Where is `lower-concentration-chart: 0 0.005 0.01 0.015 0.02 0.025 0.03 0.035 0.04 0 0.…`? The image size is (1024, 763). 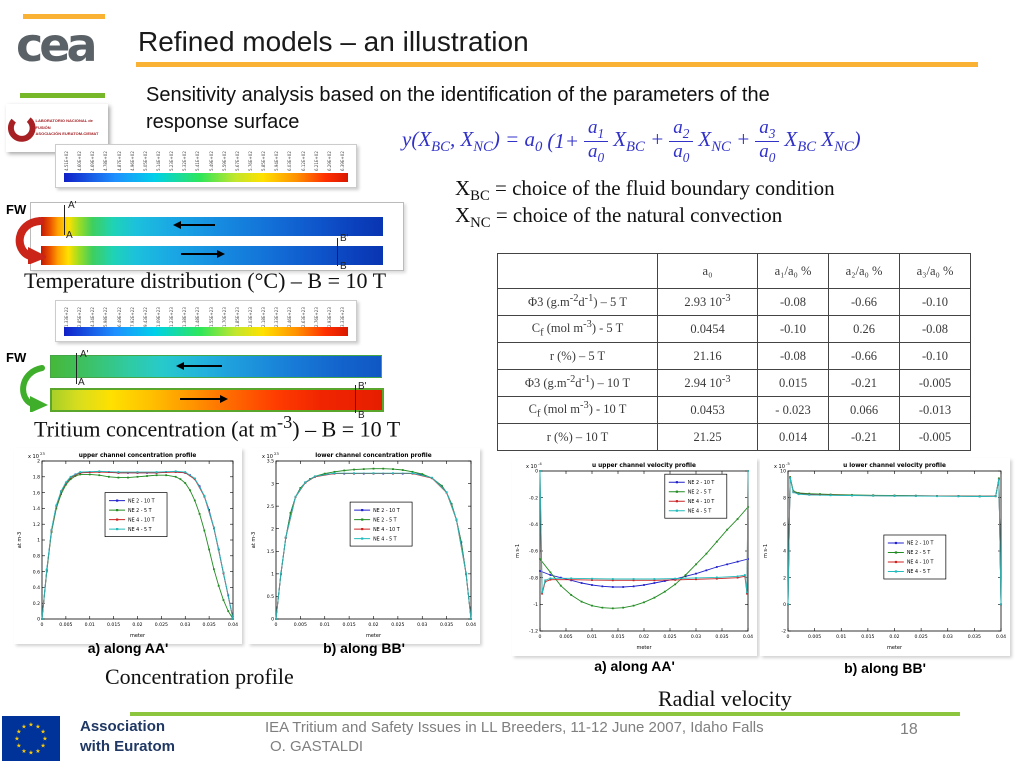 lower-concentration-chart: 0 0.005 0.01 0.015 0.02 0.025 0.03 0.035 0.04 0 0.… is located at coordinates (364, 546).